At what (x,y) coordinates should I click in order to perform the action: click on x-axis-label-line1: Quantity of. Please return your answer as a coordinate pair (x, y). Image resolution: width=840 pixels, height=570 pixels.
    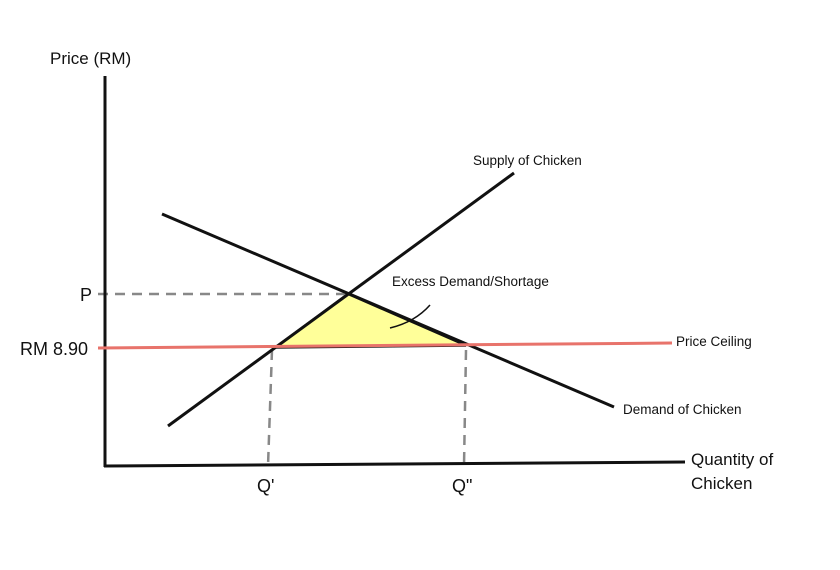
    Looking at the image, I should click on (732, 459).